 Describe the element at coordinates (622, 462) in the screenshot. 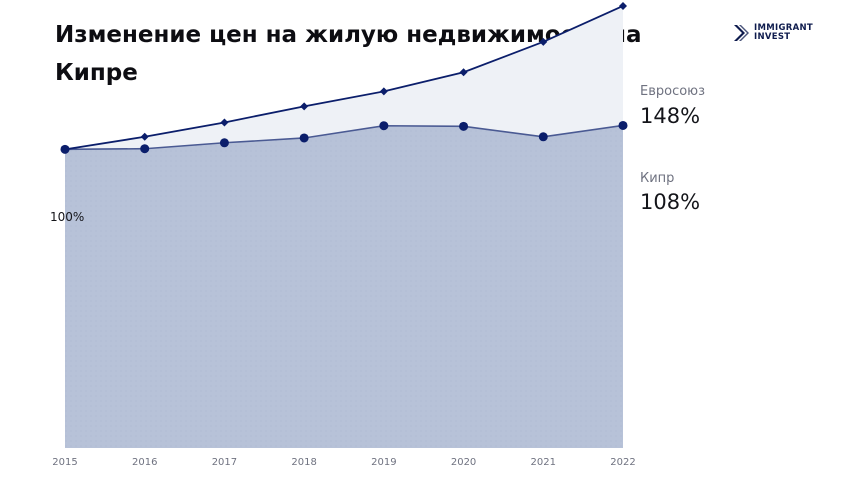

I see `x-tick-label: 2022` at that location.